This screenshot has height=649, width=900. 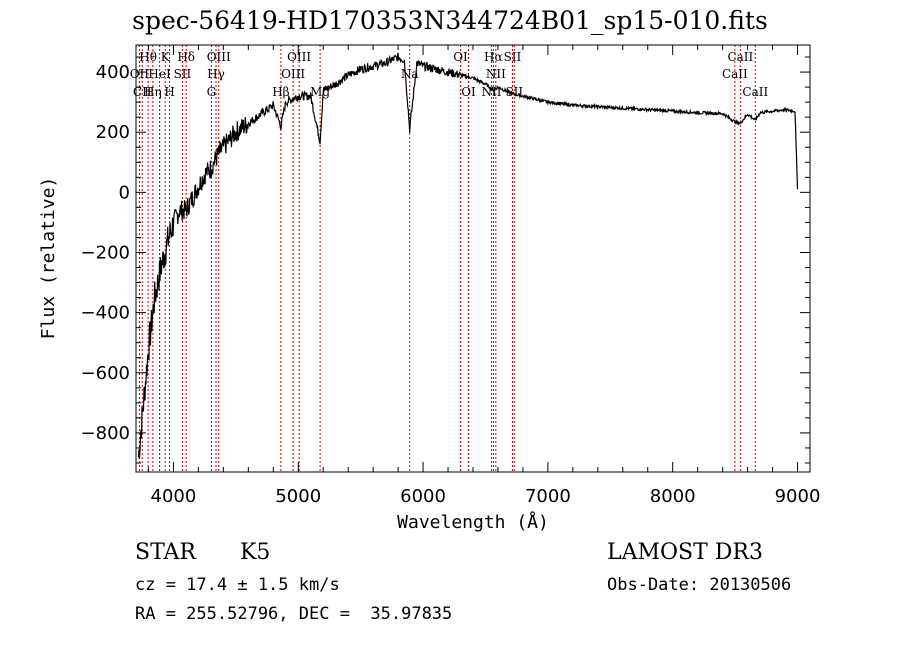 I want to click on line-marker-label-10: Hγ, so click(x=216, y=74).